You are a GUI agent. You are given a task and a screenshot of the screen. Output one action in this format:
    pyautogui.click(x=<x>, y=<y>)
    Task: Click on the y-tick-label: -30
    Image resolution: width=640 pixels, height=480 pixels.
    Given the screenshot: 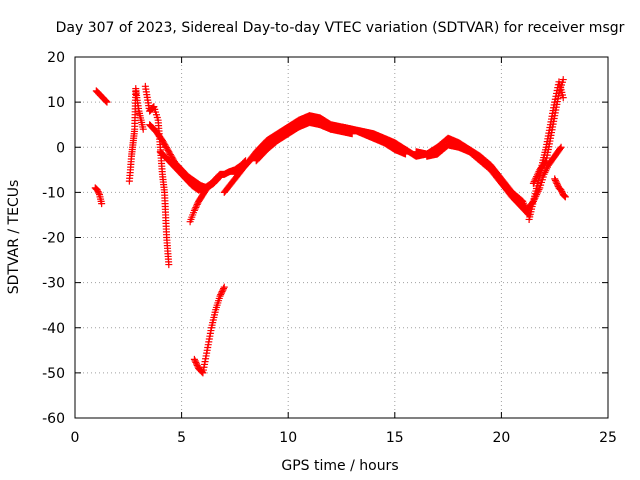 What is the action you would take?
    pyautogui.click(x=53, y=284)
    